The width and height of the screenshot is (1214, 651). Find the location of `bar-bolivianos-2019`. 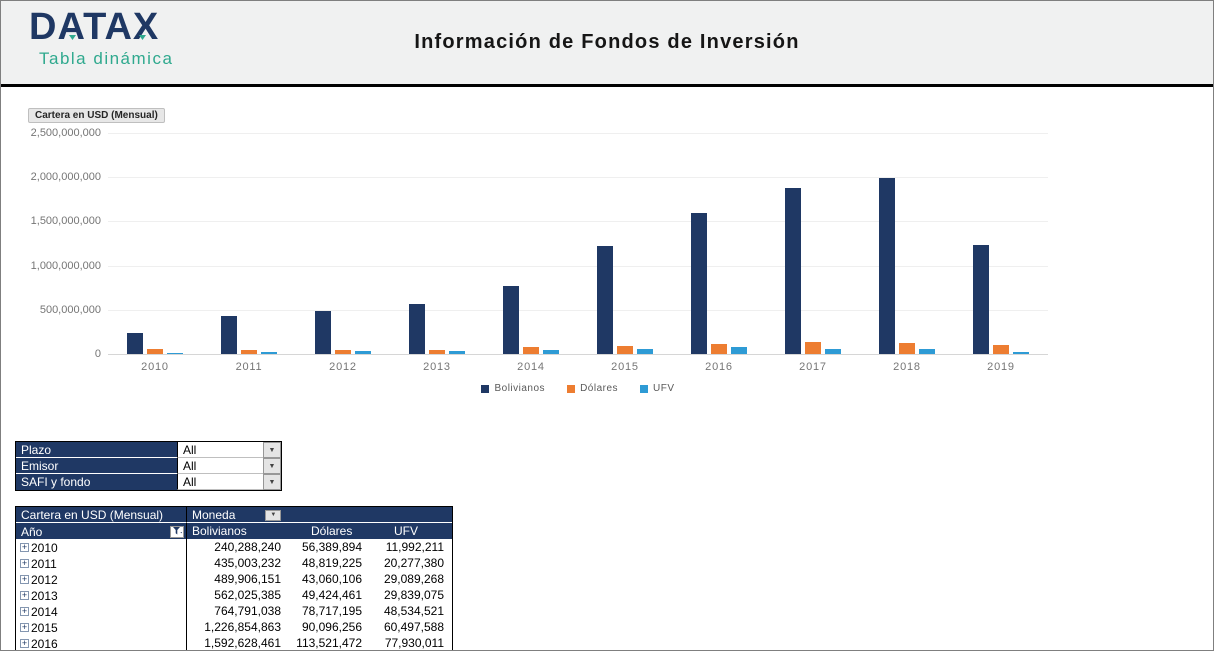

bar-bolivianos-2019 is located at coordinates (981, 299).